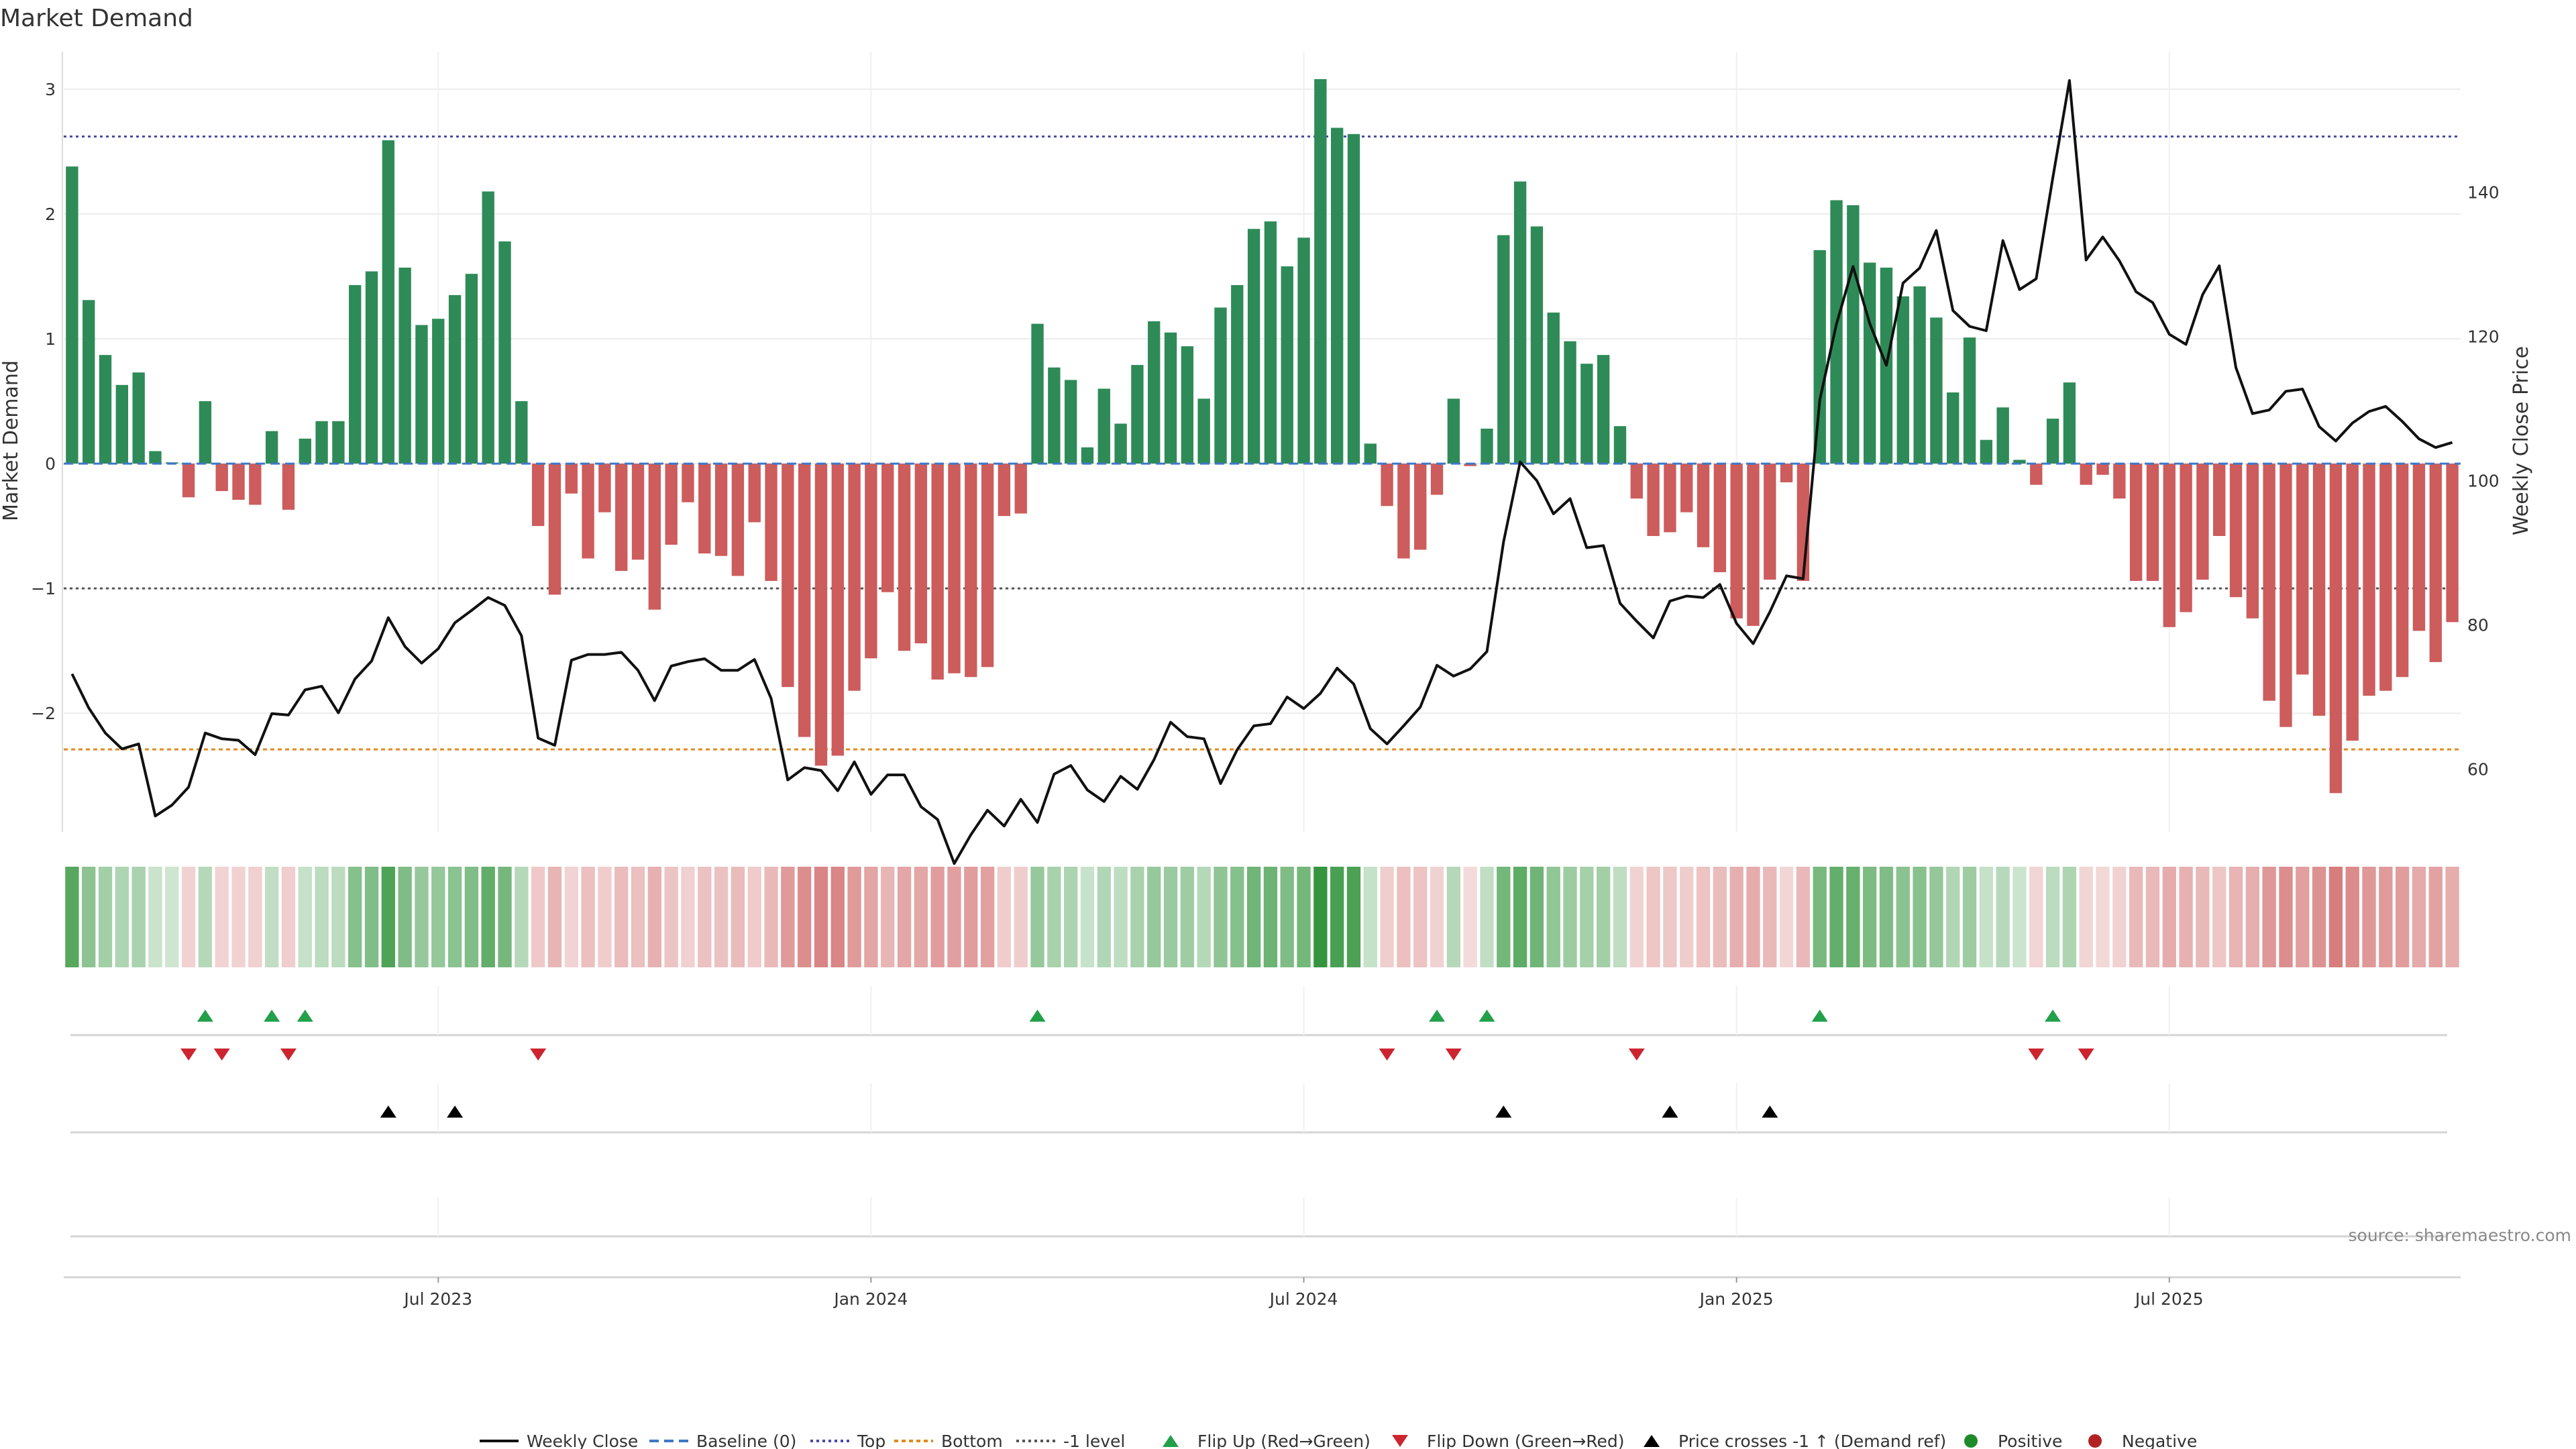 This screenshot has height=1449, width=2576. I want to click on legend-label: Bottom, so click(972, 1440).